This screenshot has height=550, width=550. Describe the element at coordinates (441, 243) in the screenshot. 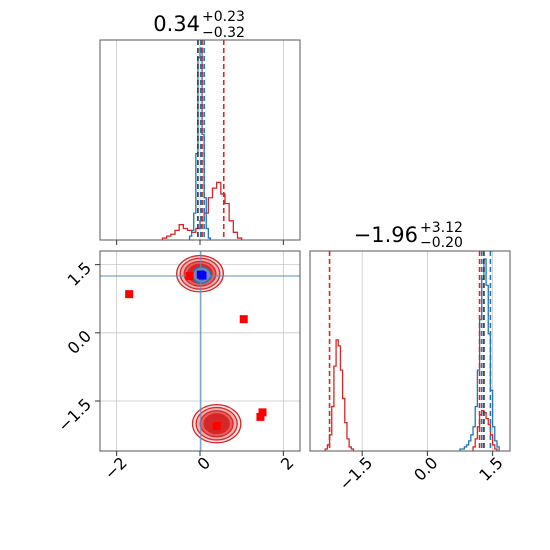

I see `title-bottom-right-minus: −0.20` at that location.